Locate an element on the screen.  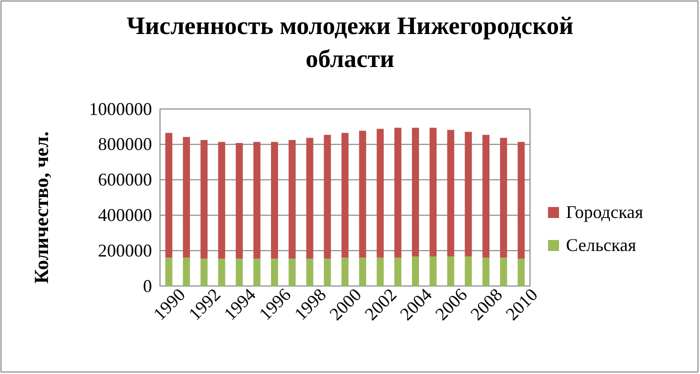
y-tick-label: 200000 is located at coordinates (125, 250).